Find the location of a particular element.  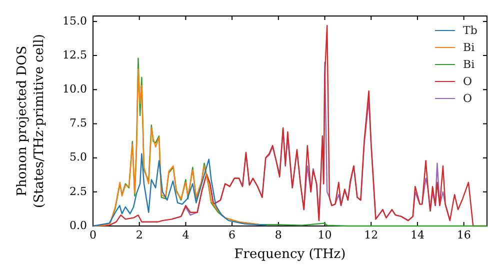

y-tick-label: 10.0 is located at coordinates (74, 89).